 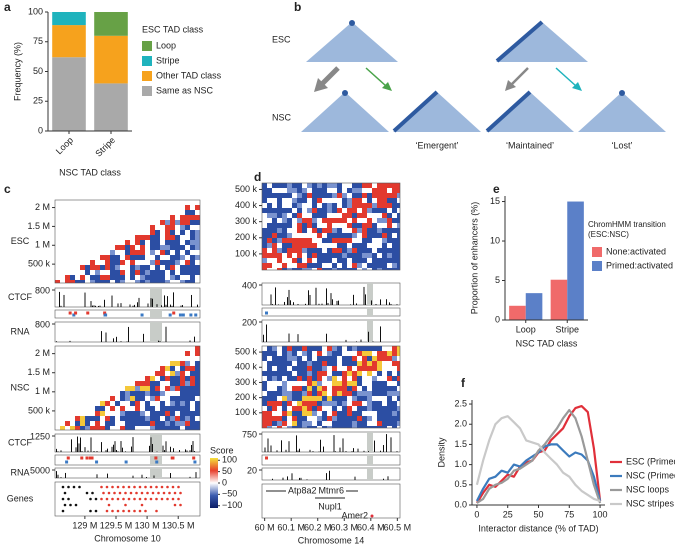 What do you see at coordinates (127, 443) in the screenshot?
I see `track-frame` at bounding box center [127, 443].